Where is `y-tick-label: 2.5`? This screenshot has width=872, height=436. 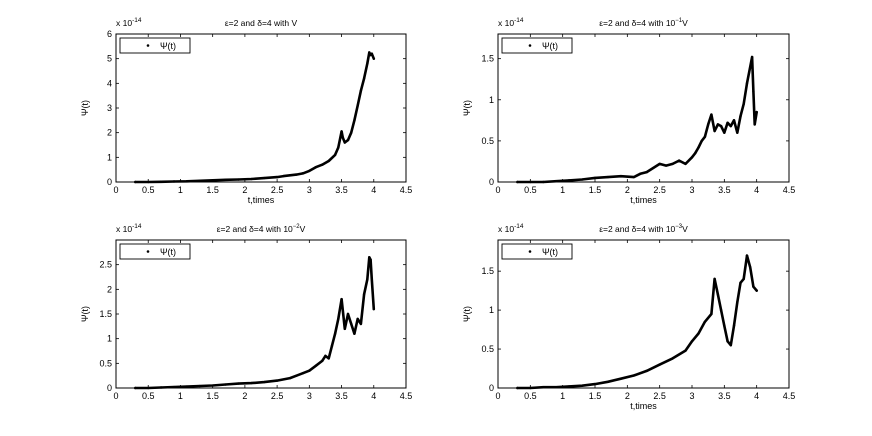 y-tick-label: 2.5 is located at coordinates (105, 265).